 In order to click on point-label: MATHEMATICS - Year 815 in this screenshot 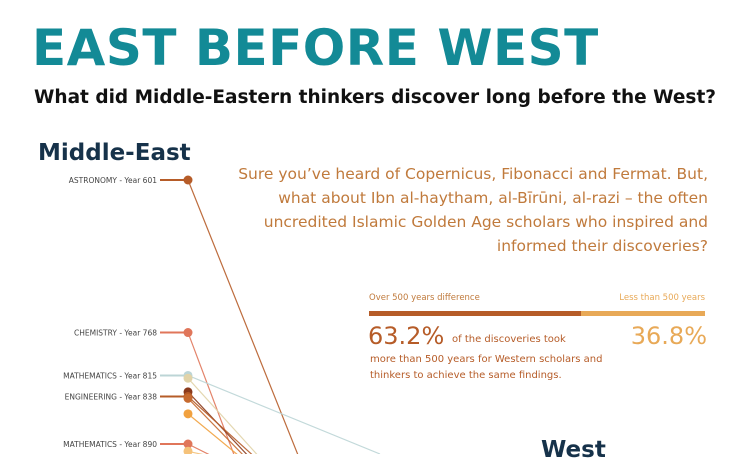, I will do `click(110, 375)`.